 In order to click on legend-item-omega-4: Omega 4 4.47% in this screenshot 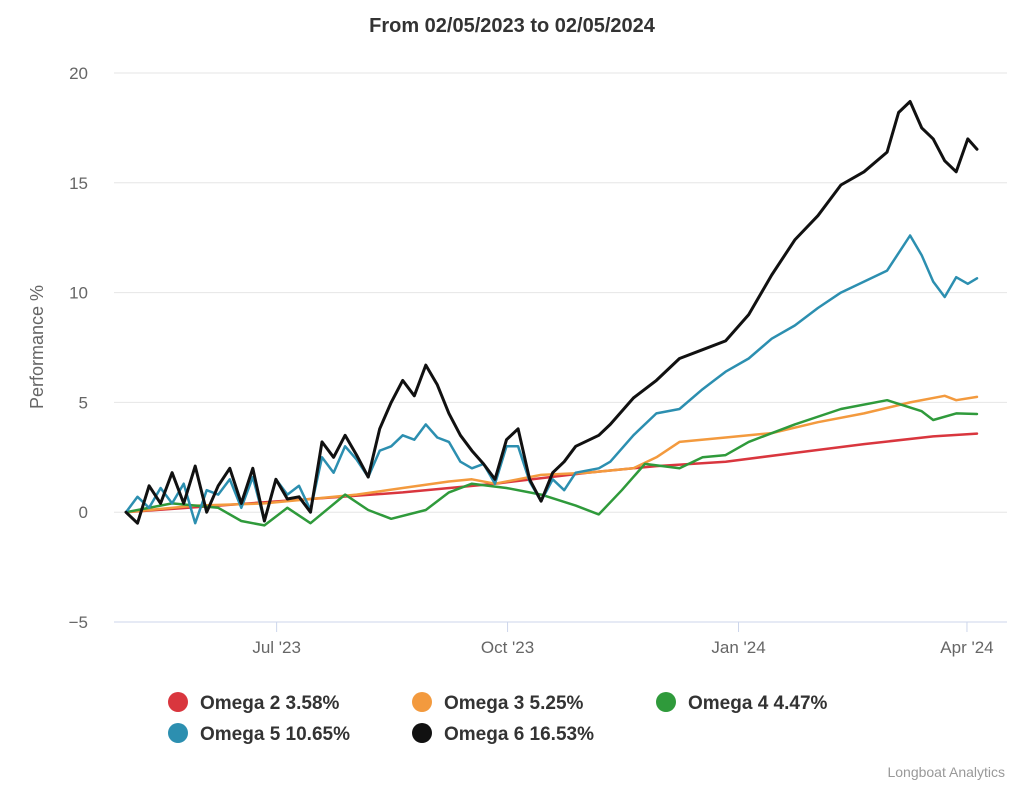, I will do `click(742, 703)`.